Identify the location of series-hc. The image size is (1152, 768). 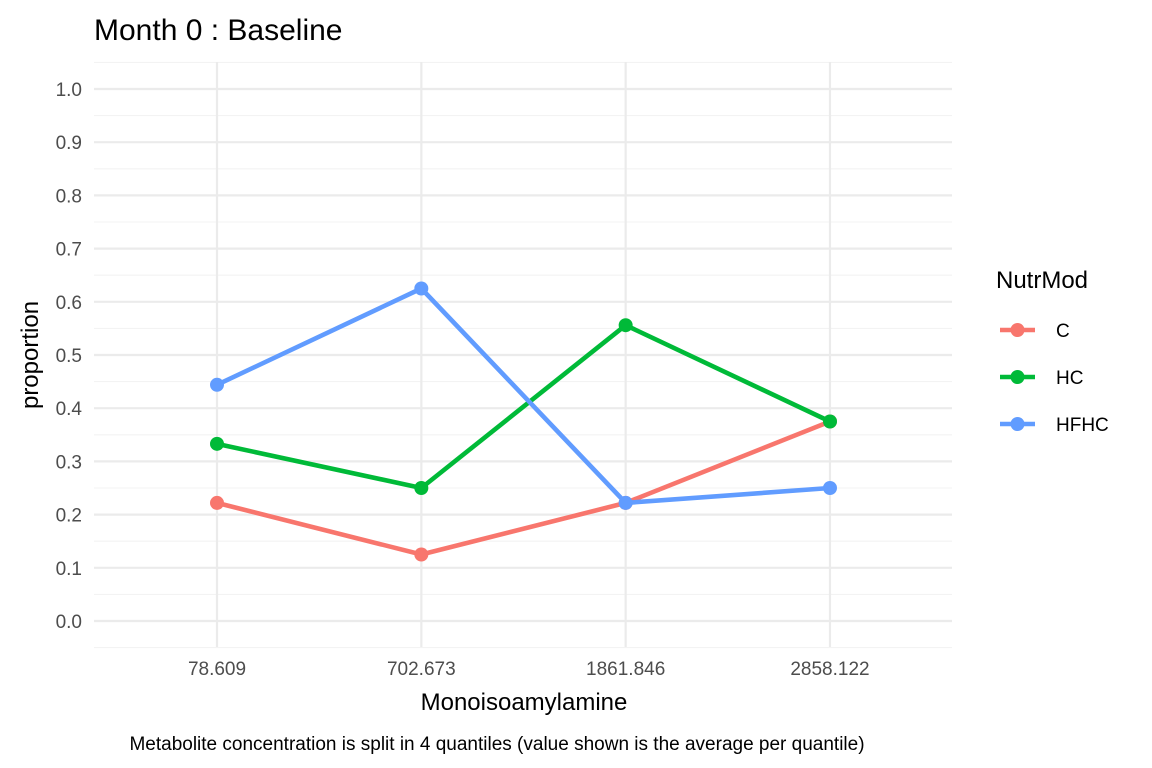
(523, 406).